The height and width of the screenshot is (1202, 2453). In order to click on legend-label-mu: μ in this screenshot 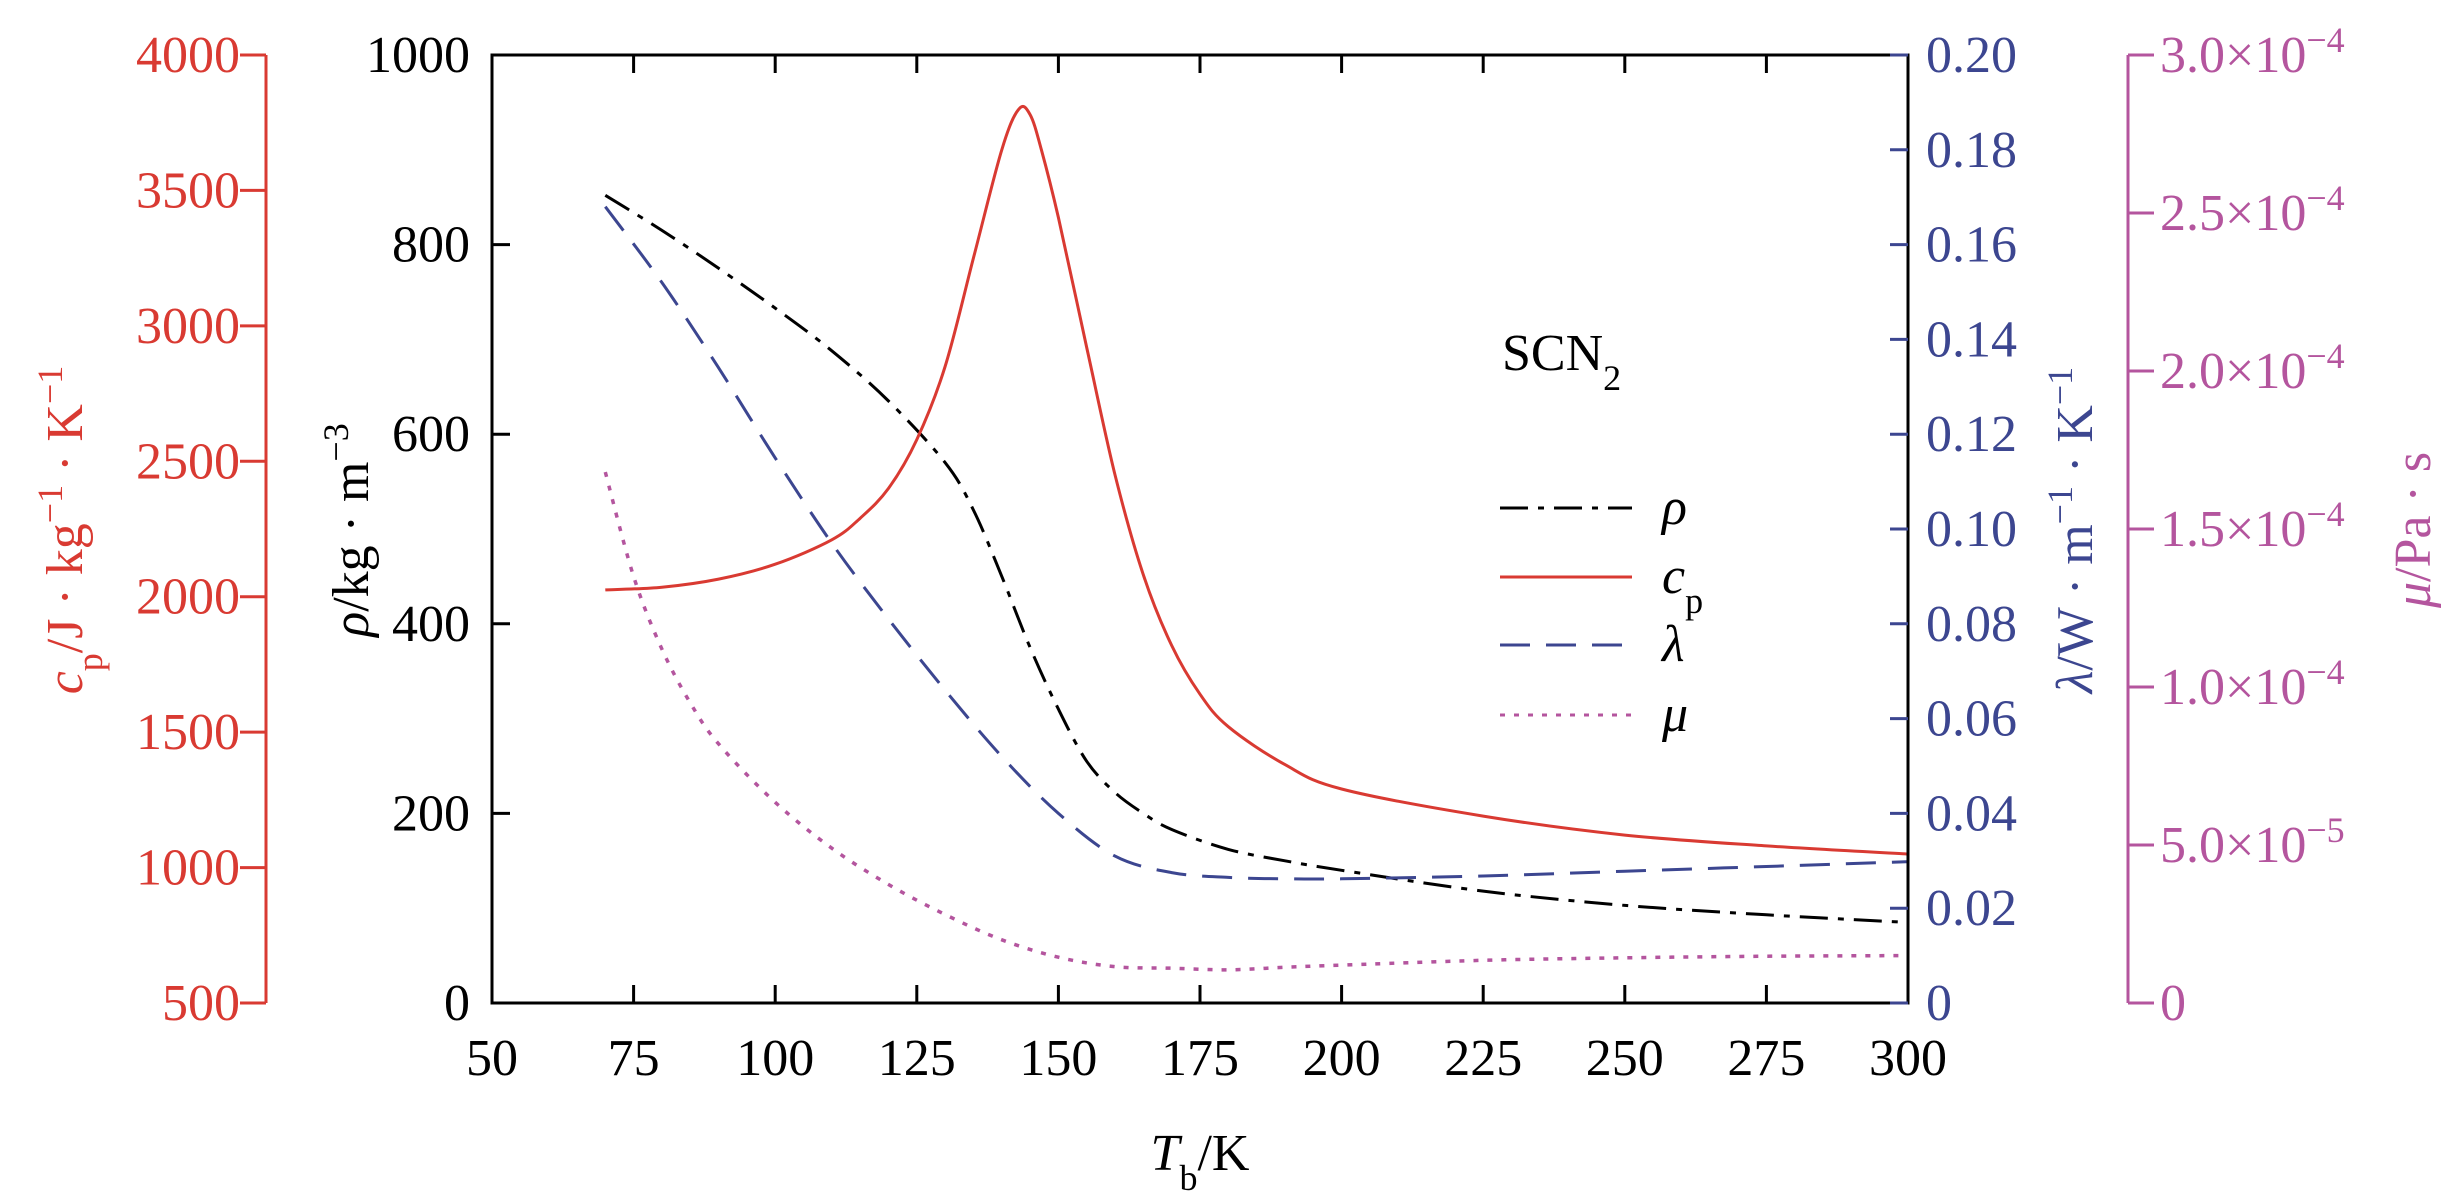, I will do `click(1674, 714)`.